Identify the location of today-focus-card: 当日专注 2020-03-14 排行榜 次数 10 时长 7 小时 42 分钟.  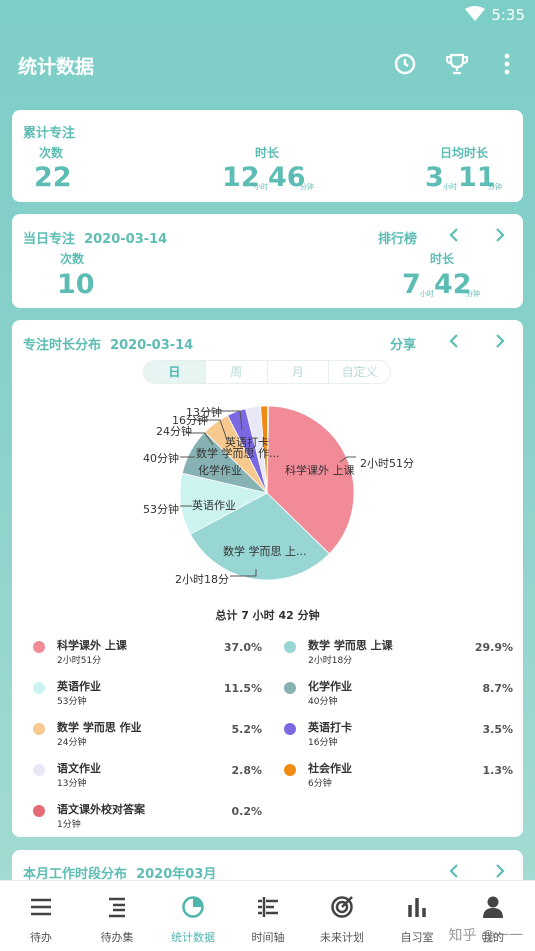
(267, 261).